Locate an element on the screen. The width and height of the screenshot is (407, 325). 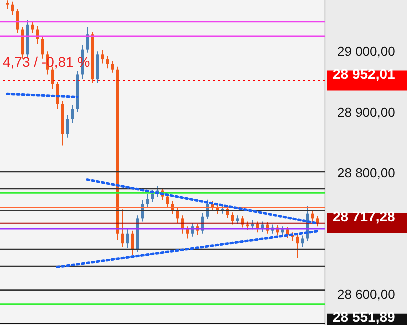
y-tick-label: 28 900,00 is located at coordinates (367, 112).